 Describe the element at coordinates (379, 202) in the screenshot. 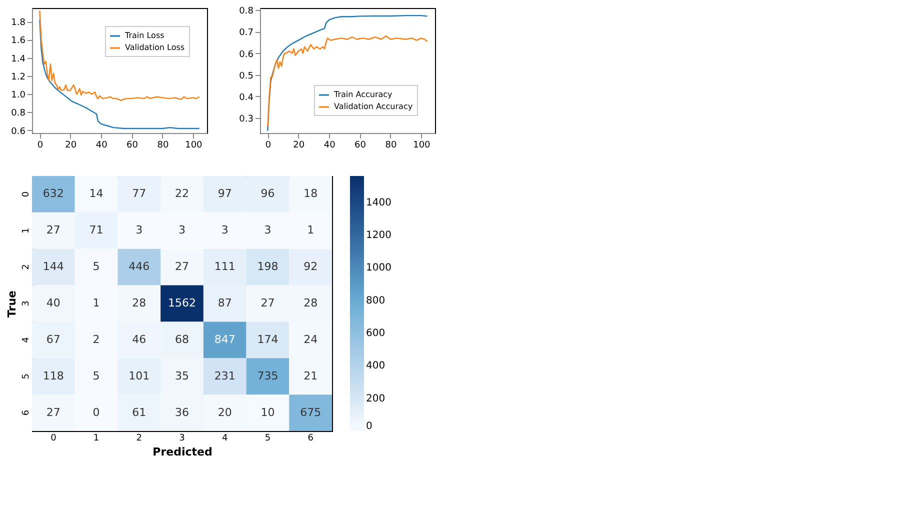

I see `color-bar-label: 1400` at that location.